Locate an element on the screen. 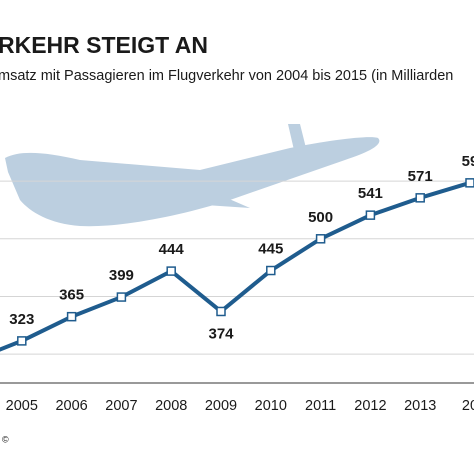  x-tick-label: 2006 is located at coordinates (71, 406).